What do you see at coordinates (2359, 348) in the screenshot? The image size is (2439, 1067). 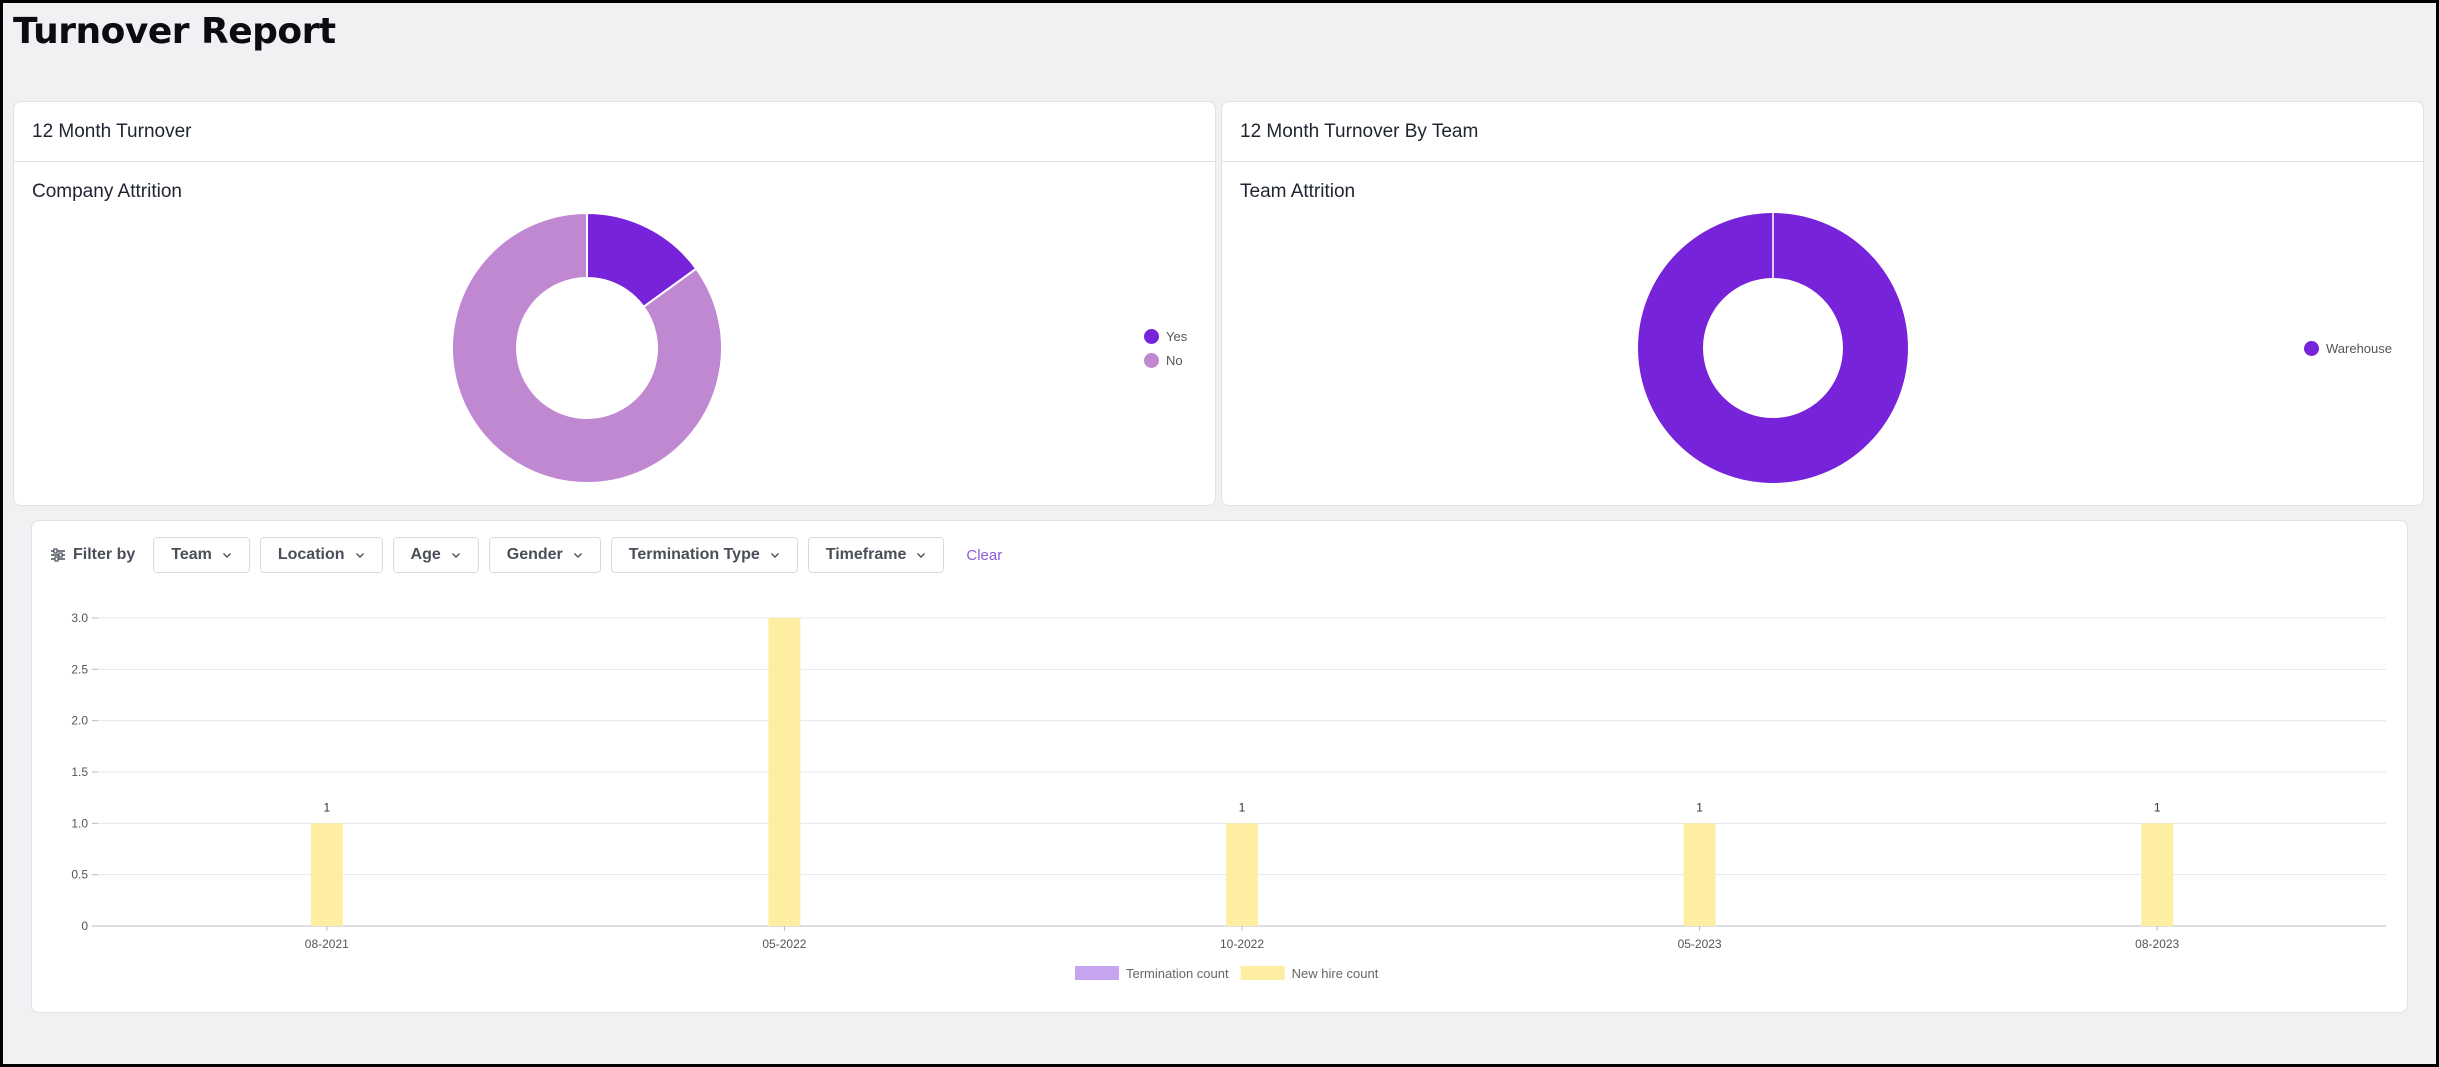 I see `legend-label: Warehouse` at bounding box center [2359, 348].